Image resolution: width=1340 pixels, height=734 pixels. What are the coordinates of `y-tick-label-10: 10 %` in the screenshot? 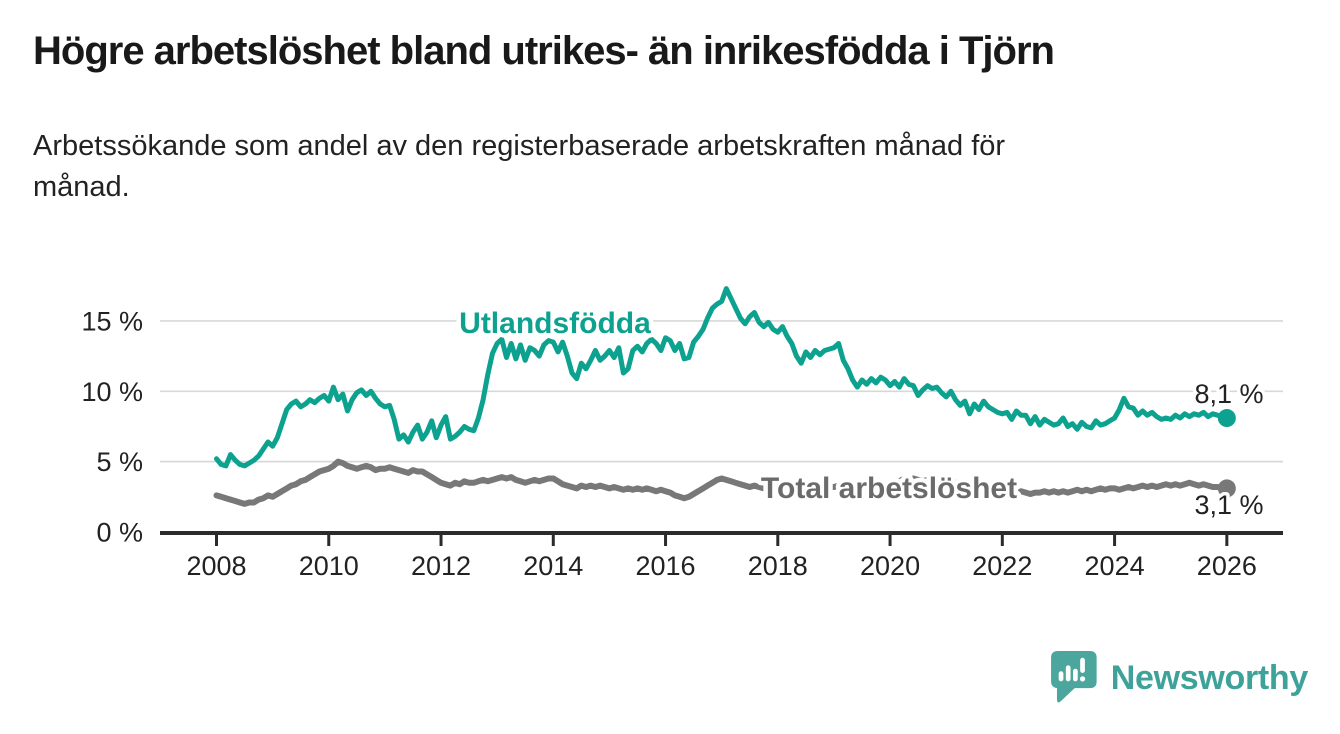 It's located at (112, 392).